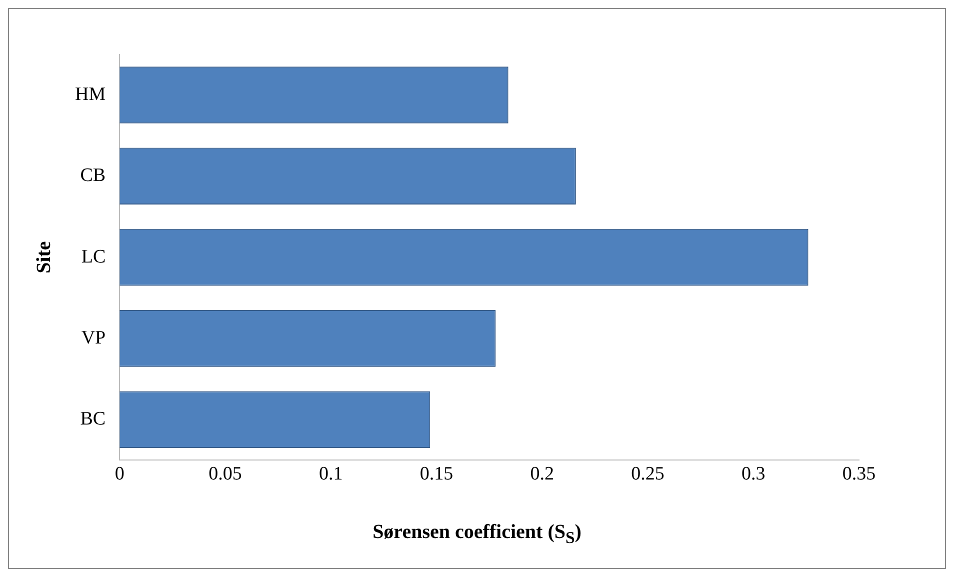  What do you see at coordinates (93, 337) in the screenshot?
I see `y-tick-label: VP` at bounding box center [93, 337].